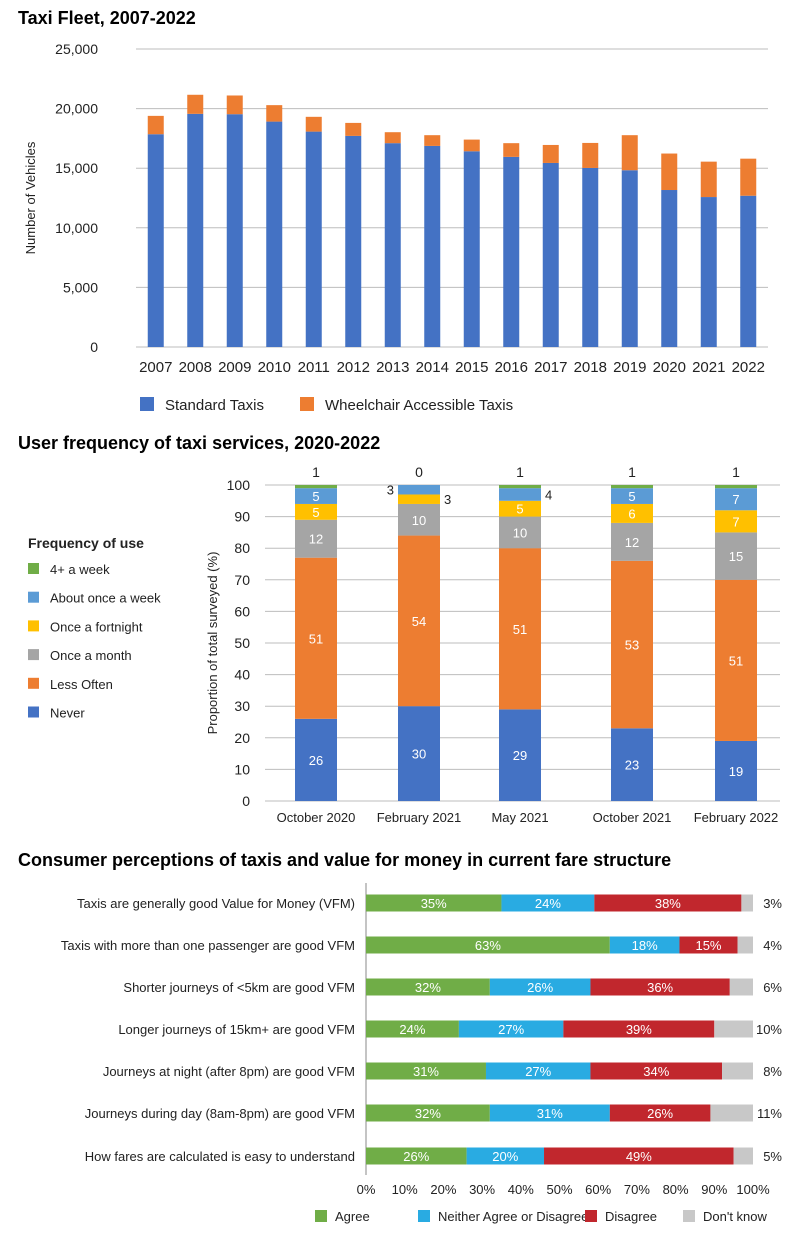 The height and width of the screenshot is (1239, 800). What do you see at coordinates (242, 548) in the screenshot?
I see `y-tick-label: 80` at bounding box center [242, 548].